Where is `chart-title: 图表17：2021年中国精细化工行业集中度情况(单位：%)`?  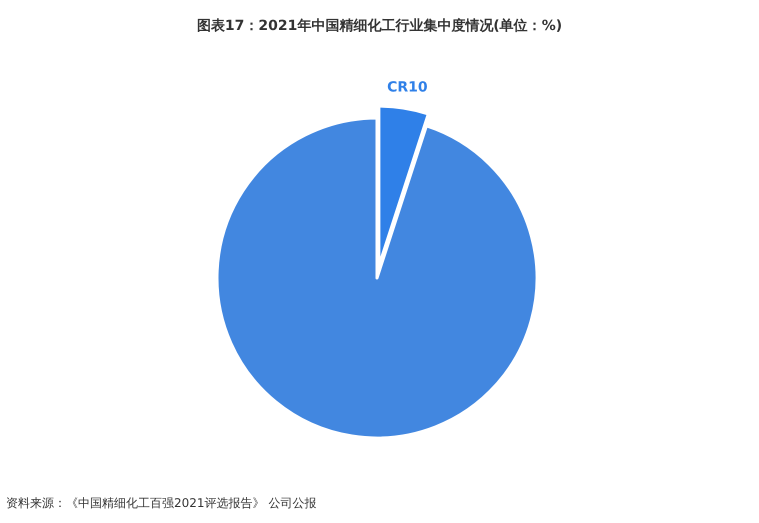
chart-title: 图表17：2021年中国精细化工行业集中度情况(单位：%) is located at coordinates (379, 25).